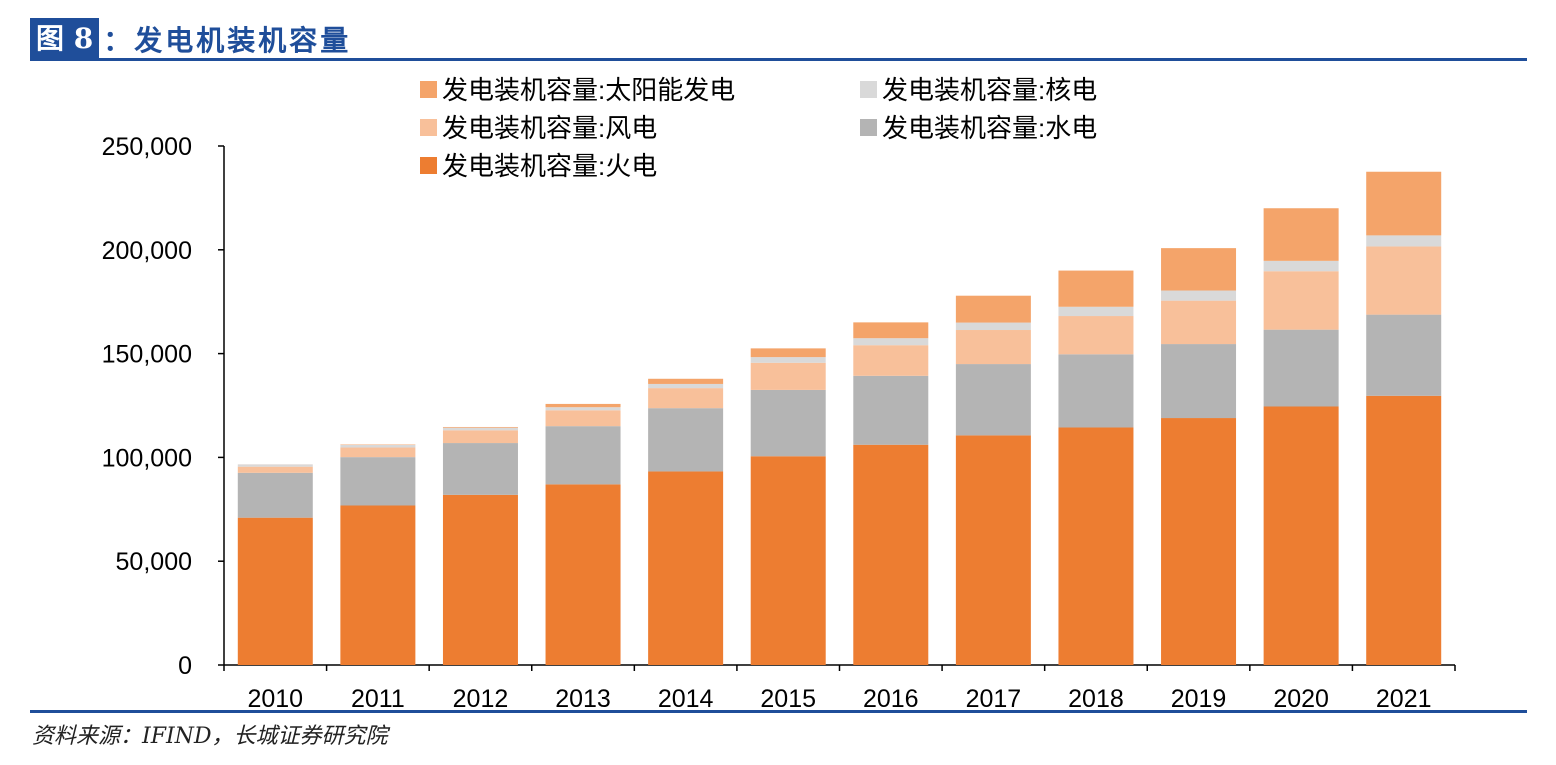 The height and width of the screenshot is (765, 1556). What do you see at coordinates (1096, 699) in the screenshot?
I see `x-tick-label: 2018` at bounding box center [1096, 699].